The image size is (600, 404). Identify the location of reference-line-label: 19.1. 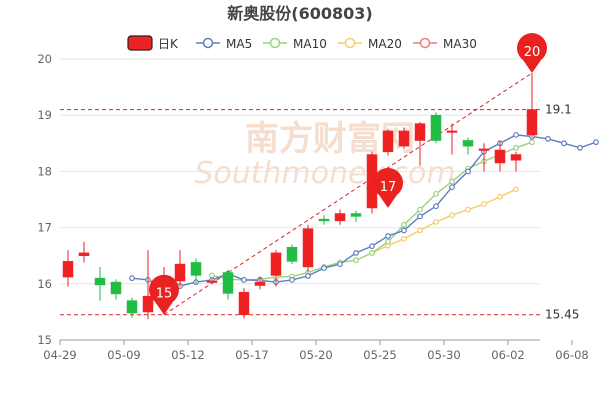
(558, 110).